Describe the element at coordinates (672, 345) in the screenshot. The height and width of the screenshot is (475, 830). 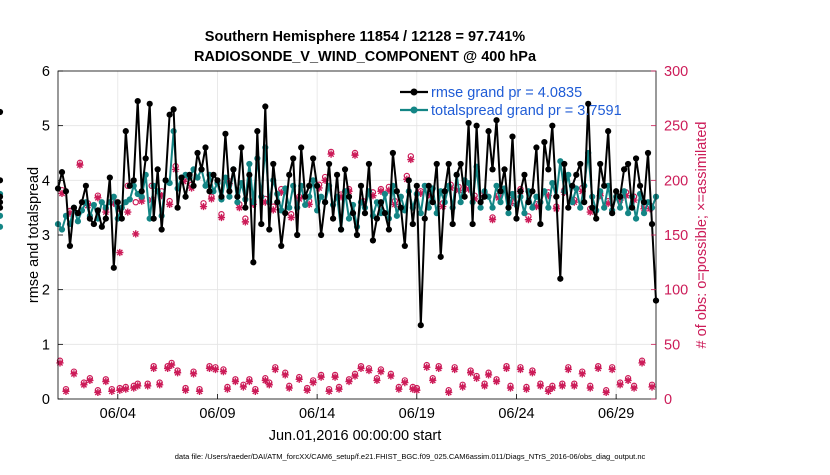
I see `y-right-tick-label: 50` at that location.